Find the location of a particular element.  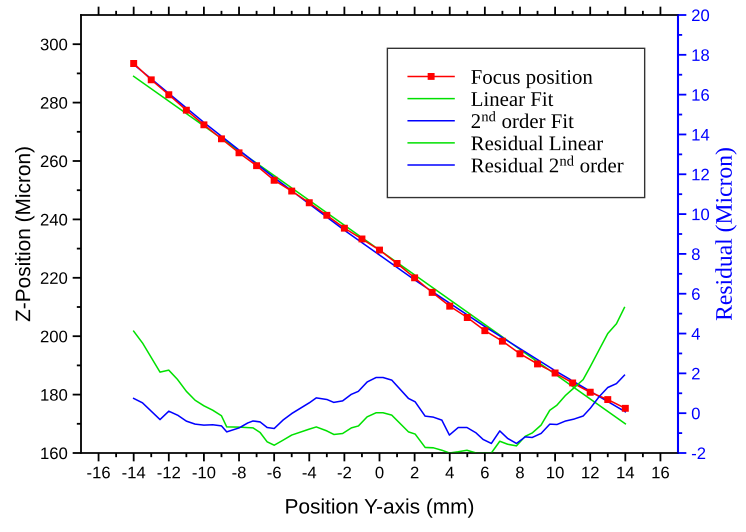

x-tick-label: -12 is located at coordinates (168, 472).